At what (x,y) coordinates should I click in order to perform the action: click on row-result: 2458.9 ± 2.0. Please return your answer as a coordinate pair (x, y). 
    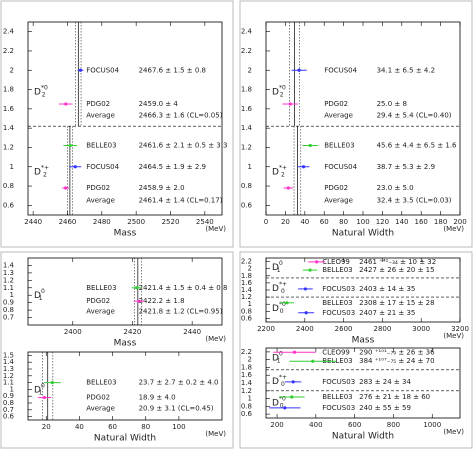
    Looking at the image, I should click on (162, 188).